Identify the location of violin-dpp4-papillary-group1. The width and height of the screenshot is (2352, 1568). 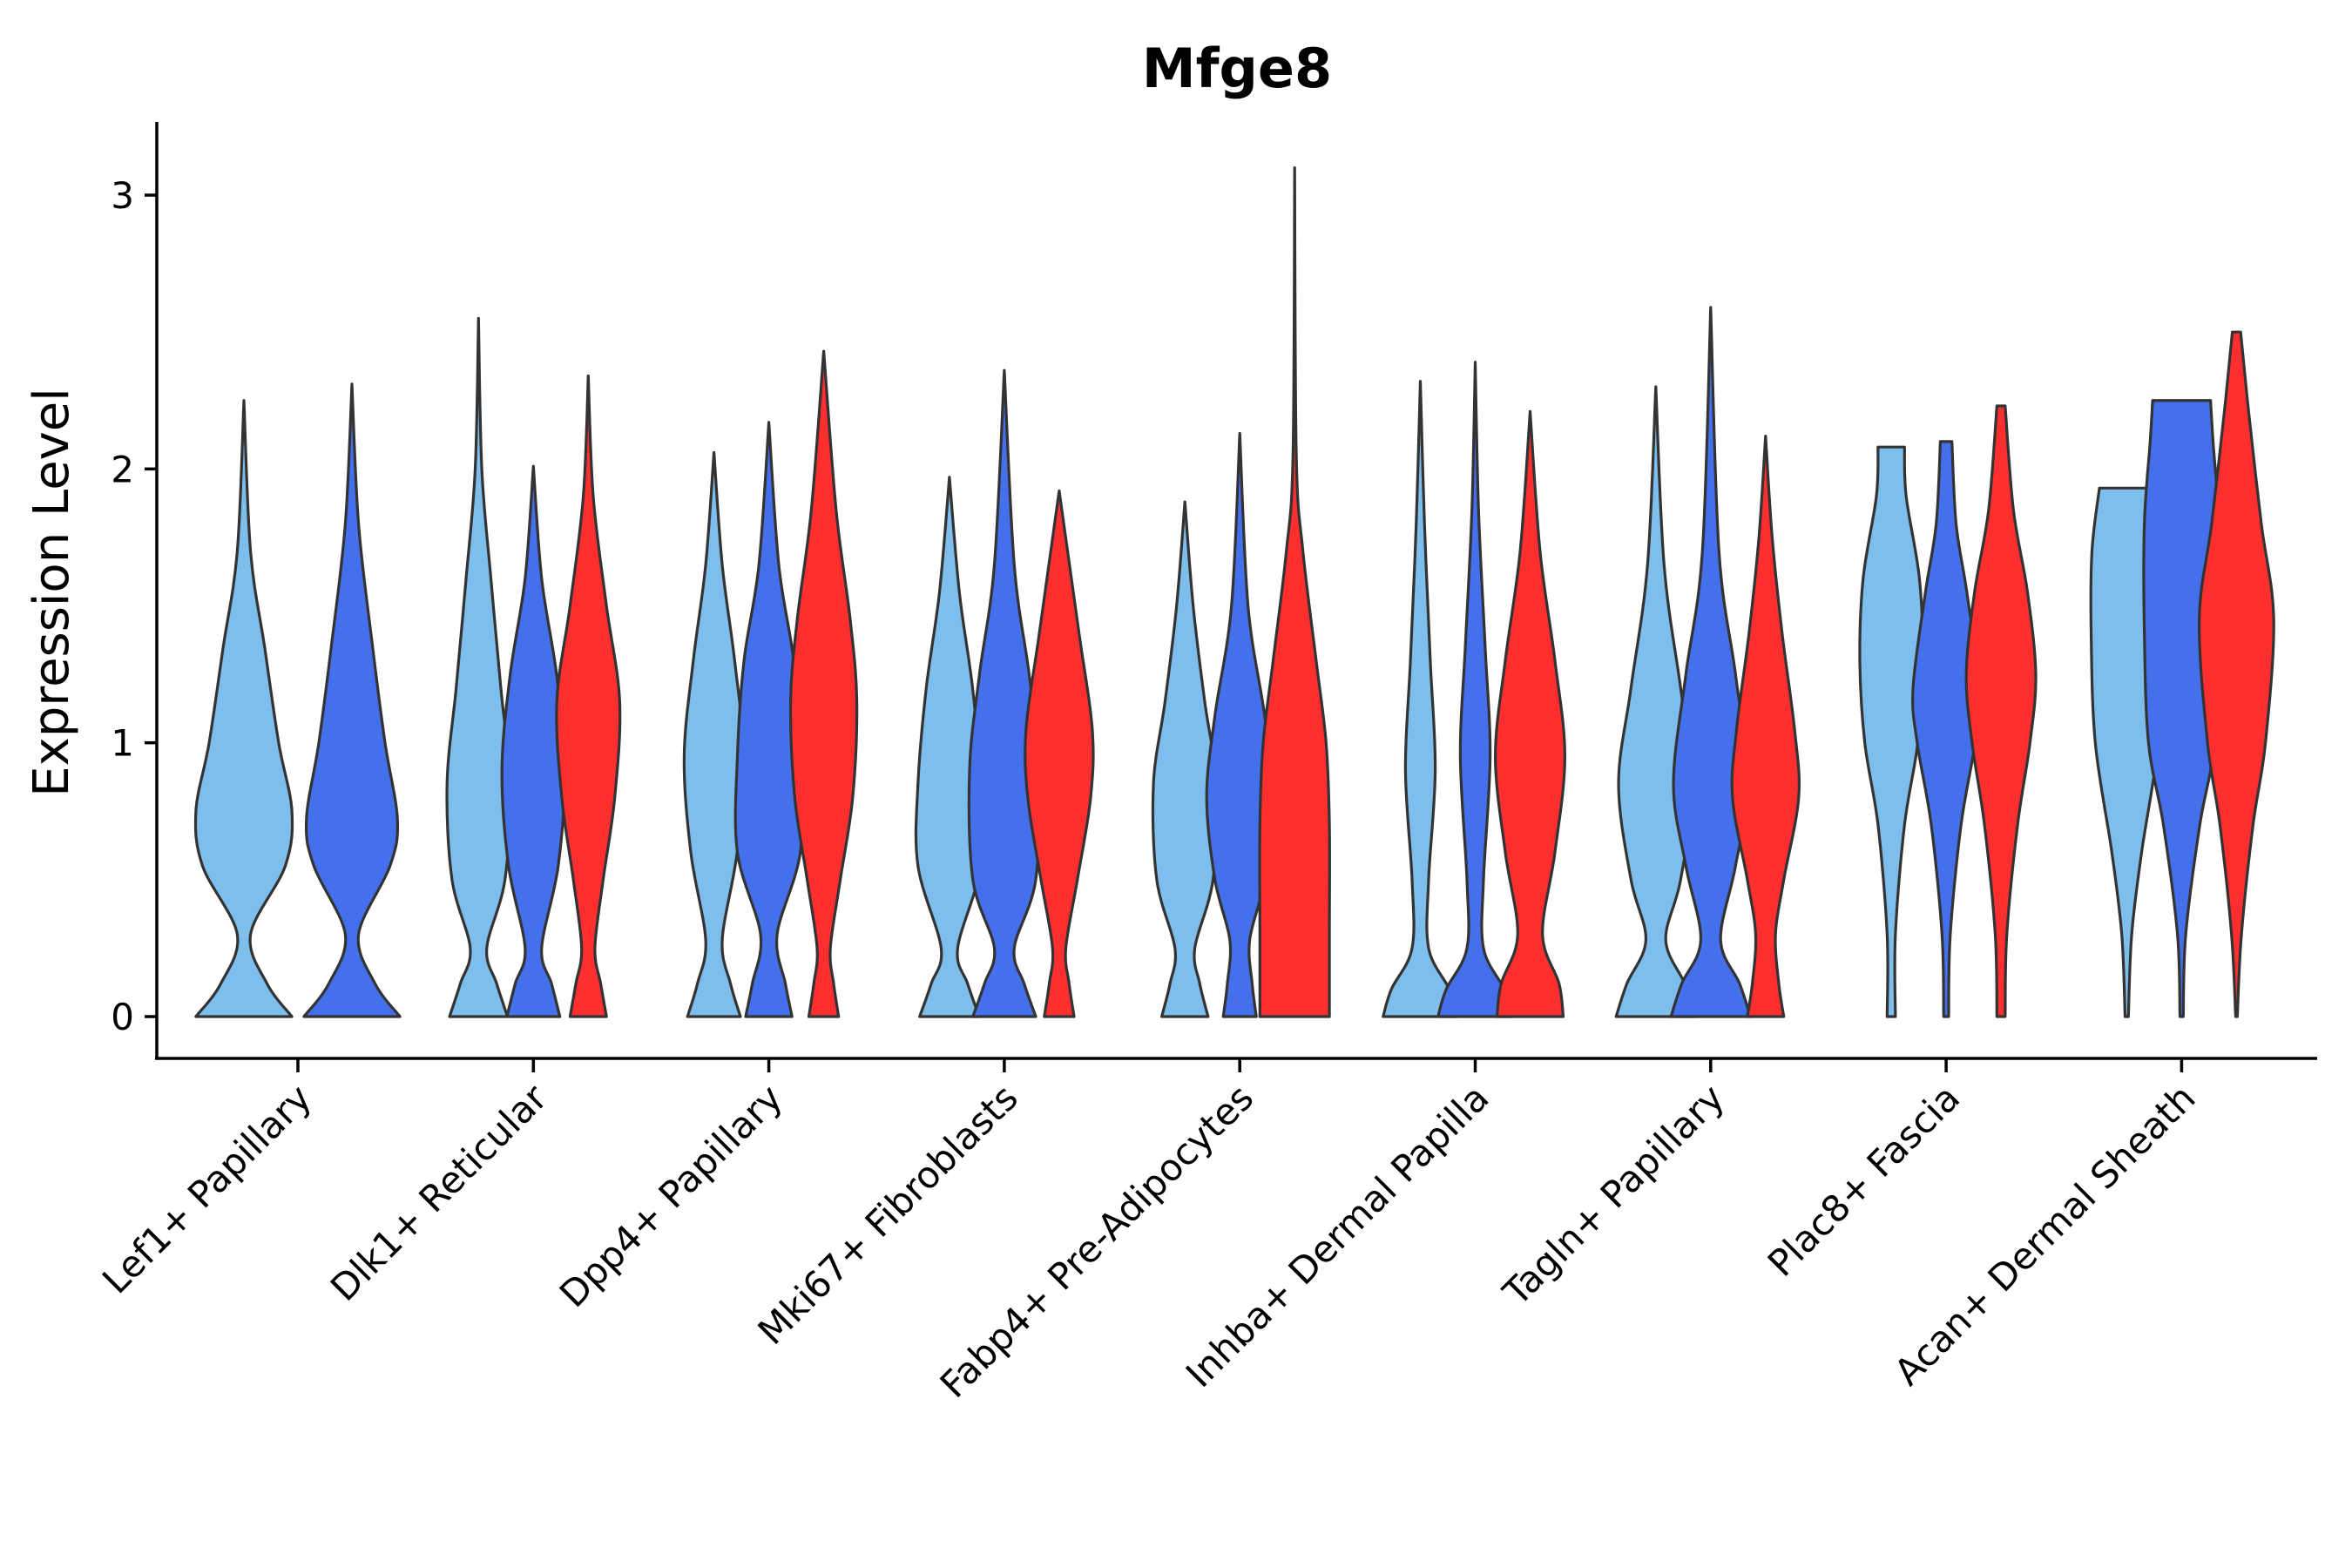
(714, 734).